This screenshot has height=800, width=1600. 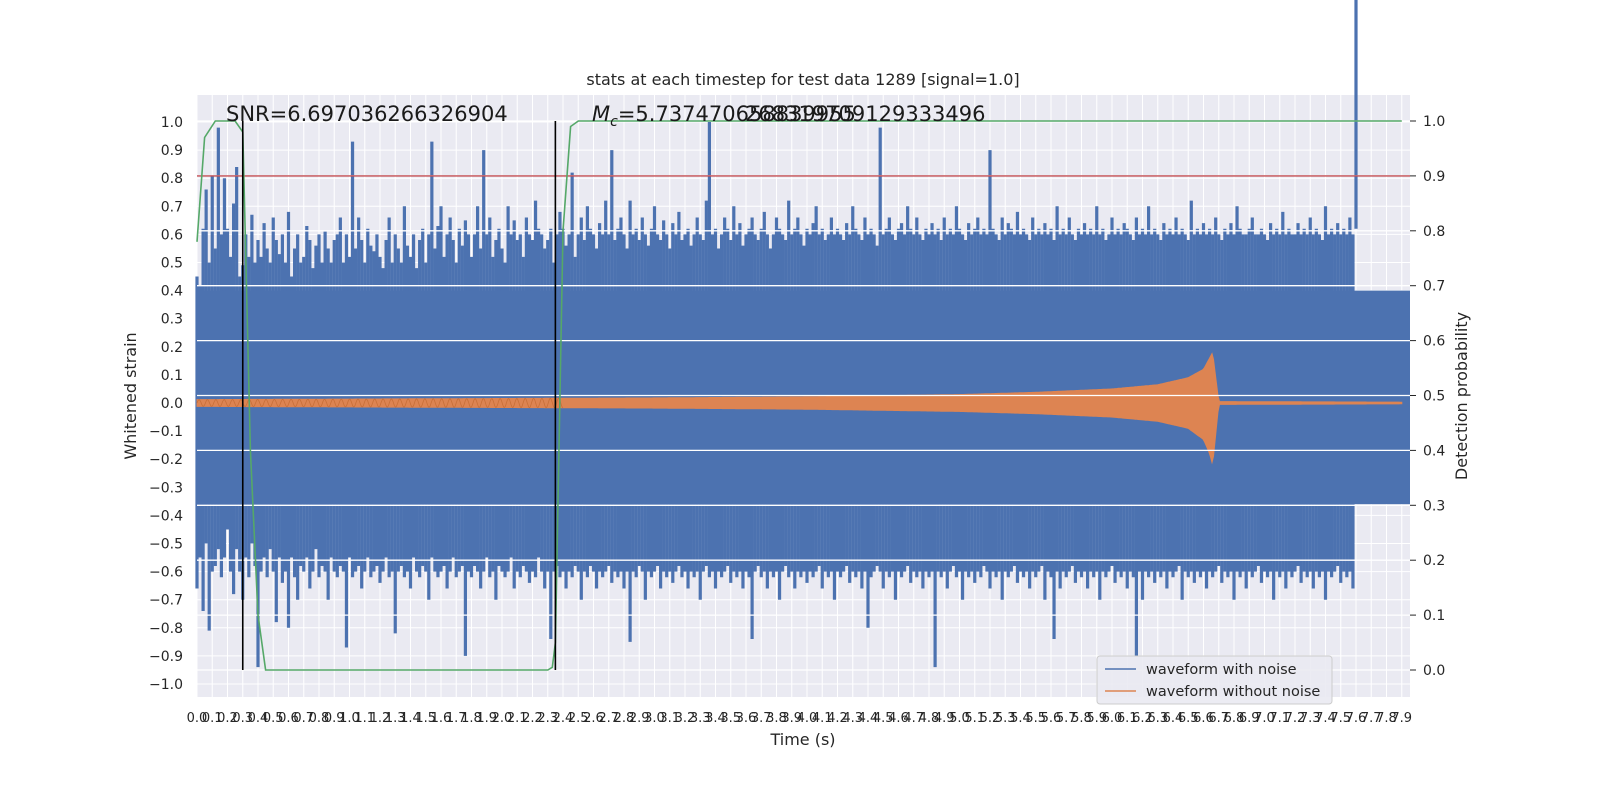 I want to click on x-tick-label: 0.7, so click(x=303, y=718).